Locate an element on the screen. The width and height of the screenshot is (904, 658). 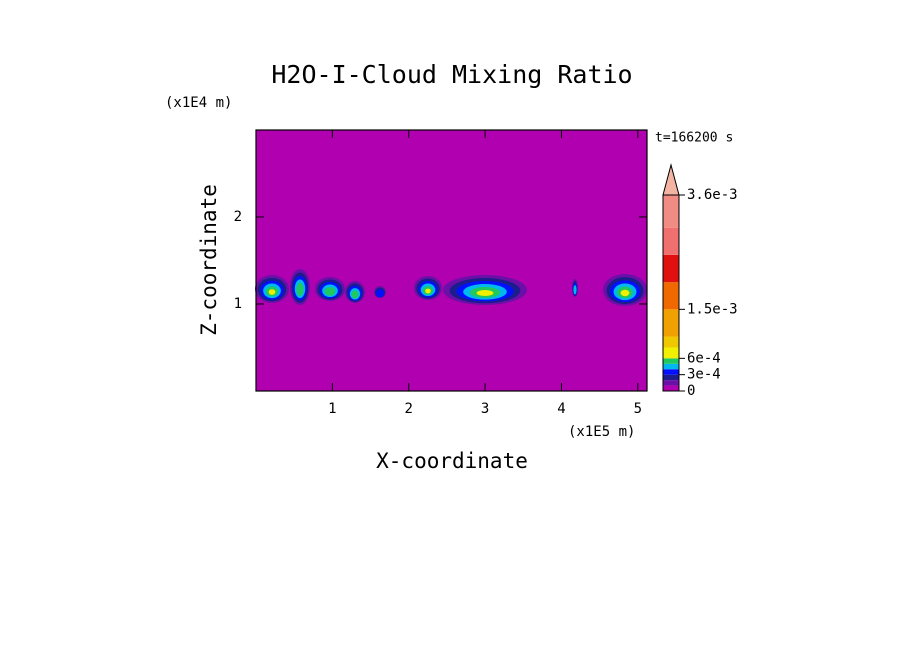
x-tick-label: 3 is located at coordinates (485, 409).